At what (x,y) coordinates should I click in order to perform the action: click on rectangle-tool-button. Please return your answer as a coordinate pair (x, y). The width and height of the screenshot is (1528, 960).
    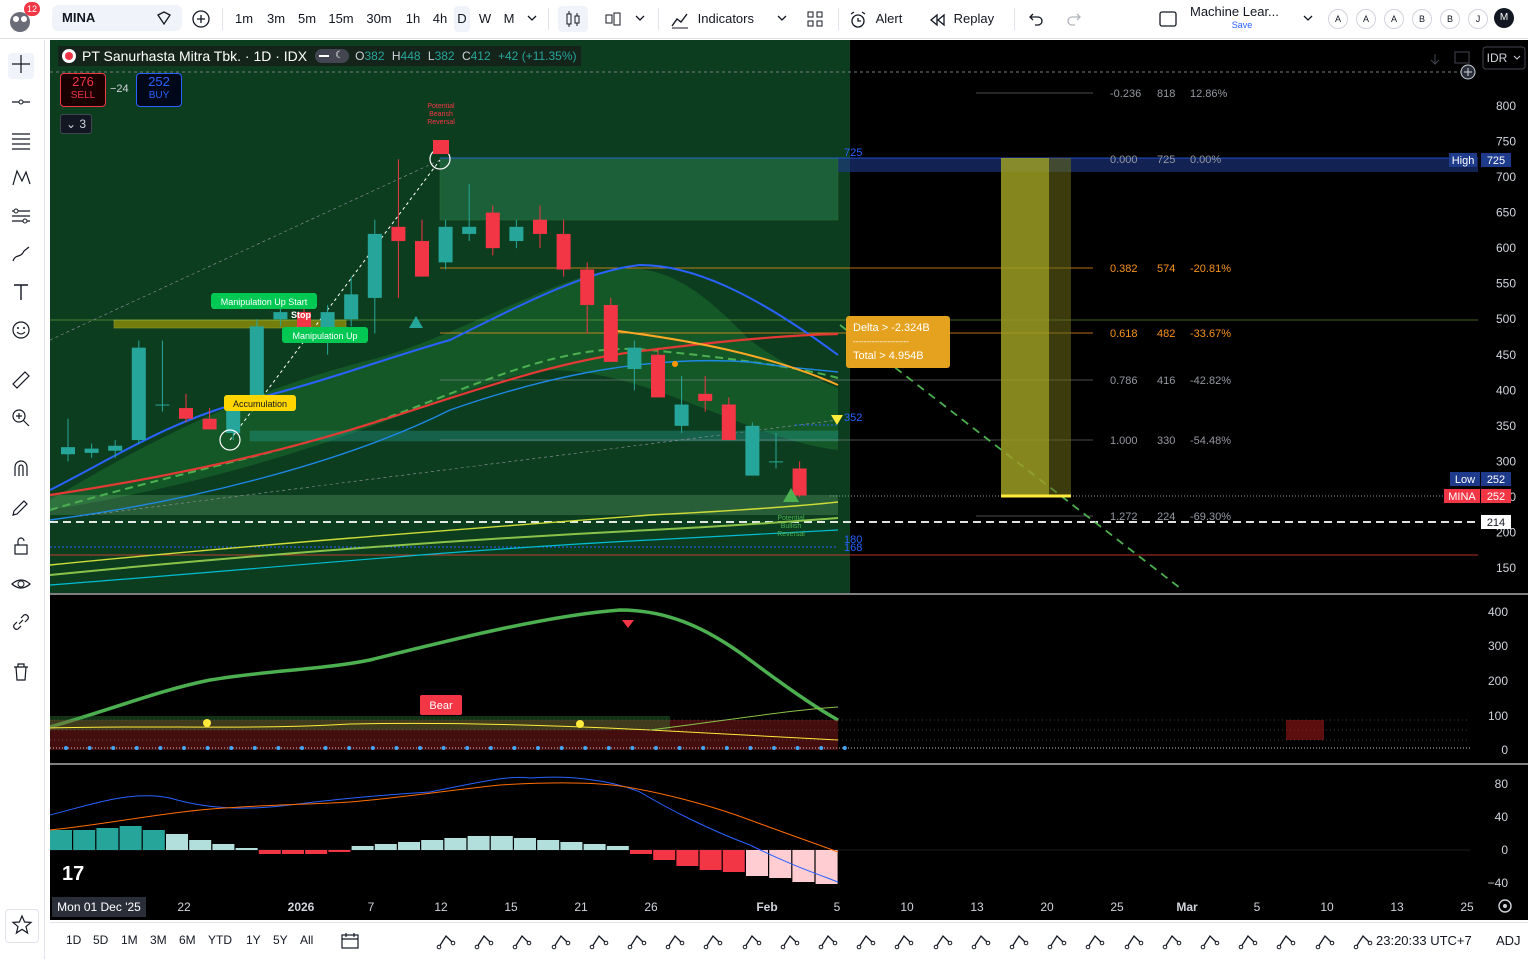
    Looking at the image, I should click on (446, 942).